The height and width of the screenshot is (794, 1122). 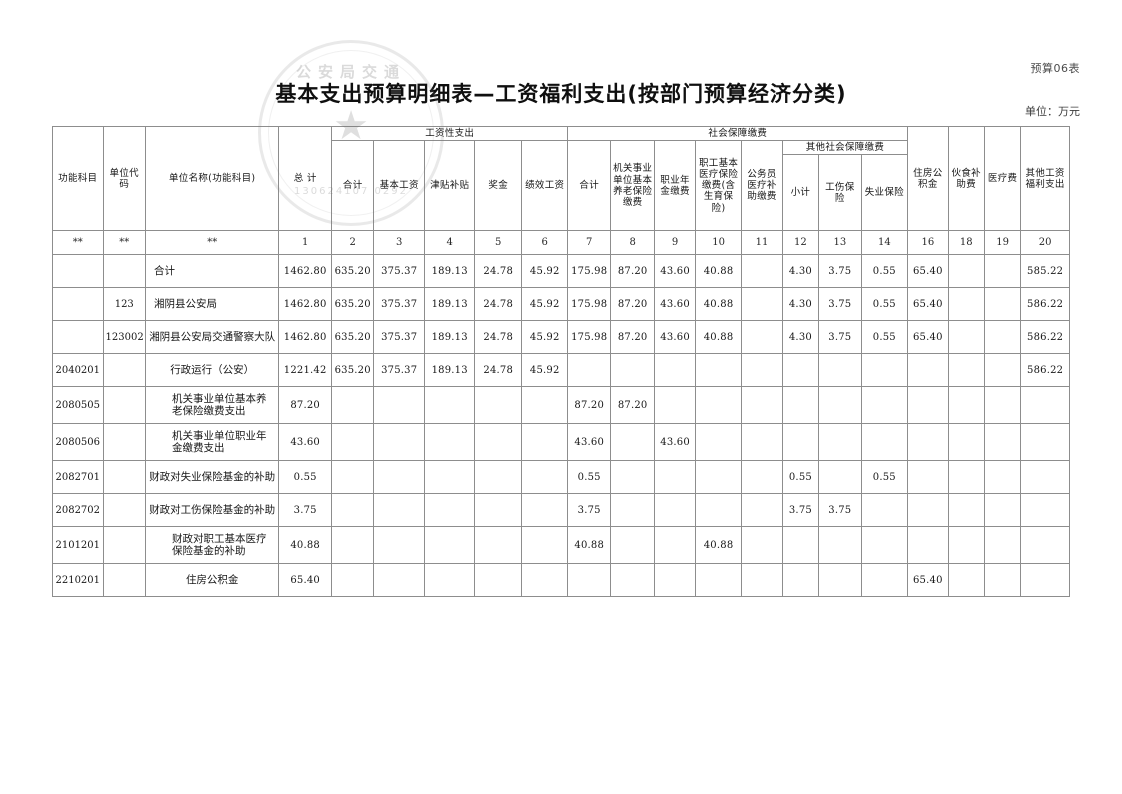 What do you see at coordinates (718, 186) in the screenshot?
I see `col-header-medical-insurance: 职工基本医疗保险缴费(含生育保险)` at bounding box center [718, 186].